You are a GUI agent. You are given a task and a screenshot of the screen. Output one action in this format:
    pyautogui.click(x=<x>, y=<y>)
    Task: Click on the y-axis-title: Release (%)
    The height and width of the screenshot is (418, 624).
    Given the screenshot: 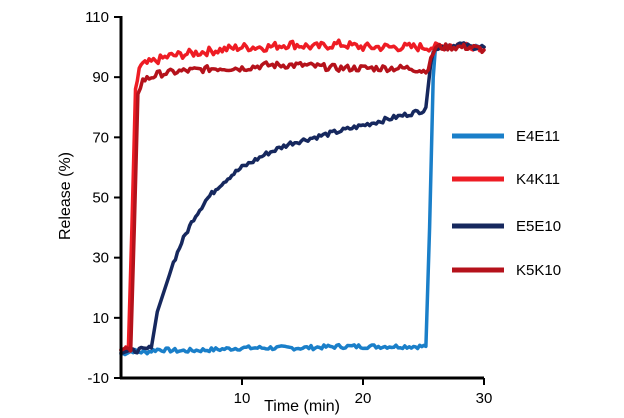 What is the action you would take?
    pyautogui.click(x=65, y=196)
    